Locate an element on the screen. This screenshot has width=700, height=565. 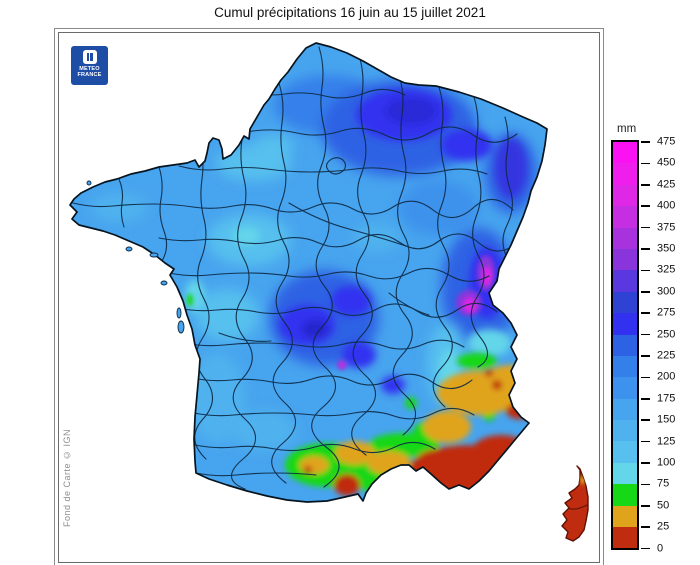
legend-tick-label: 450 is located at coordinates (666, 162).